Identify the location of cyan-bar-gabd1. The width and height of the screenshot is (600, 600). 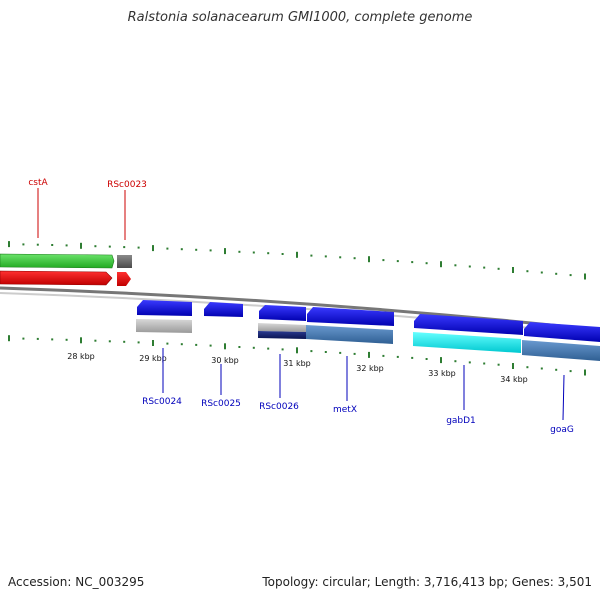
(467, 342).